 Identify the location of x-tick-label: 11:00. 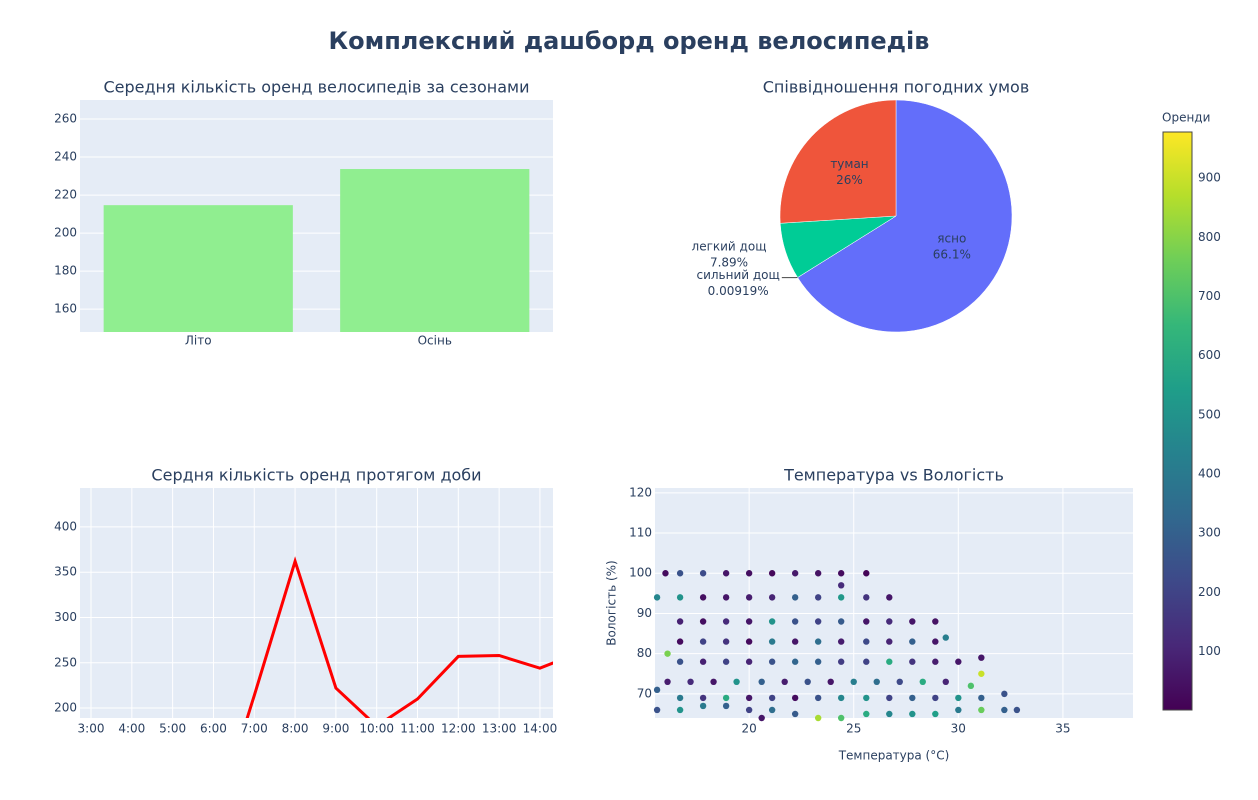
(417, 729).